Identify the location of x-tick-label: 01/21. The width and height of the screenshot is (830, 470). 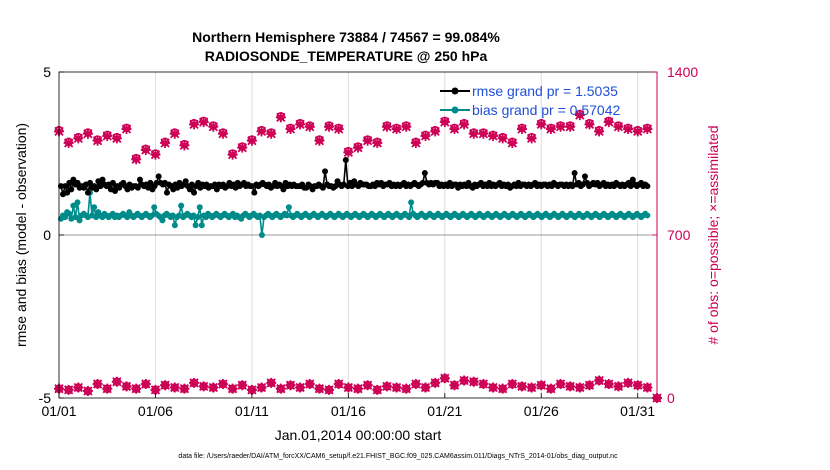
(444, 411).